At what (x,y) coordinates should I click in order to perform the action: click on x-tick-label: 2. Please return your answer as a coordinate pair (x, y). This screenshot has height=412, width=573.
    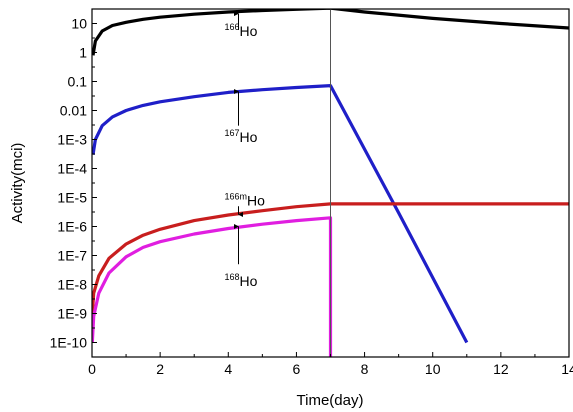
    Looking at the image, I should click on (160, 369).